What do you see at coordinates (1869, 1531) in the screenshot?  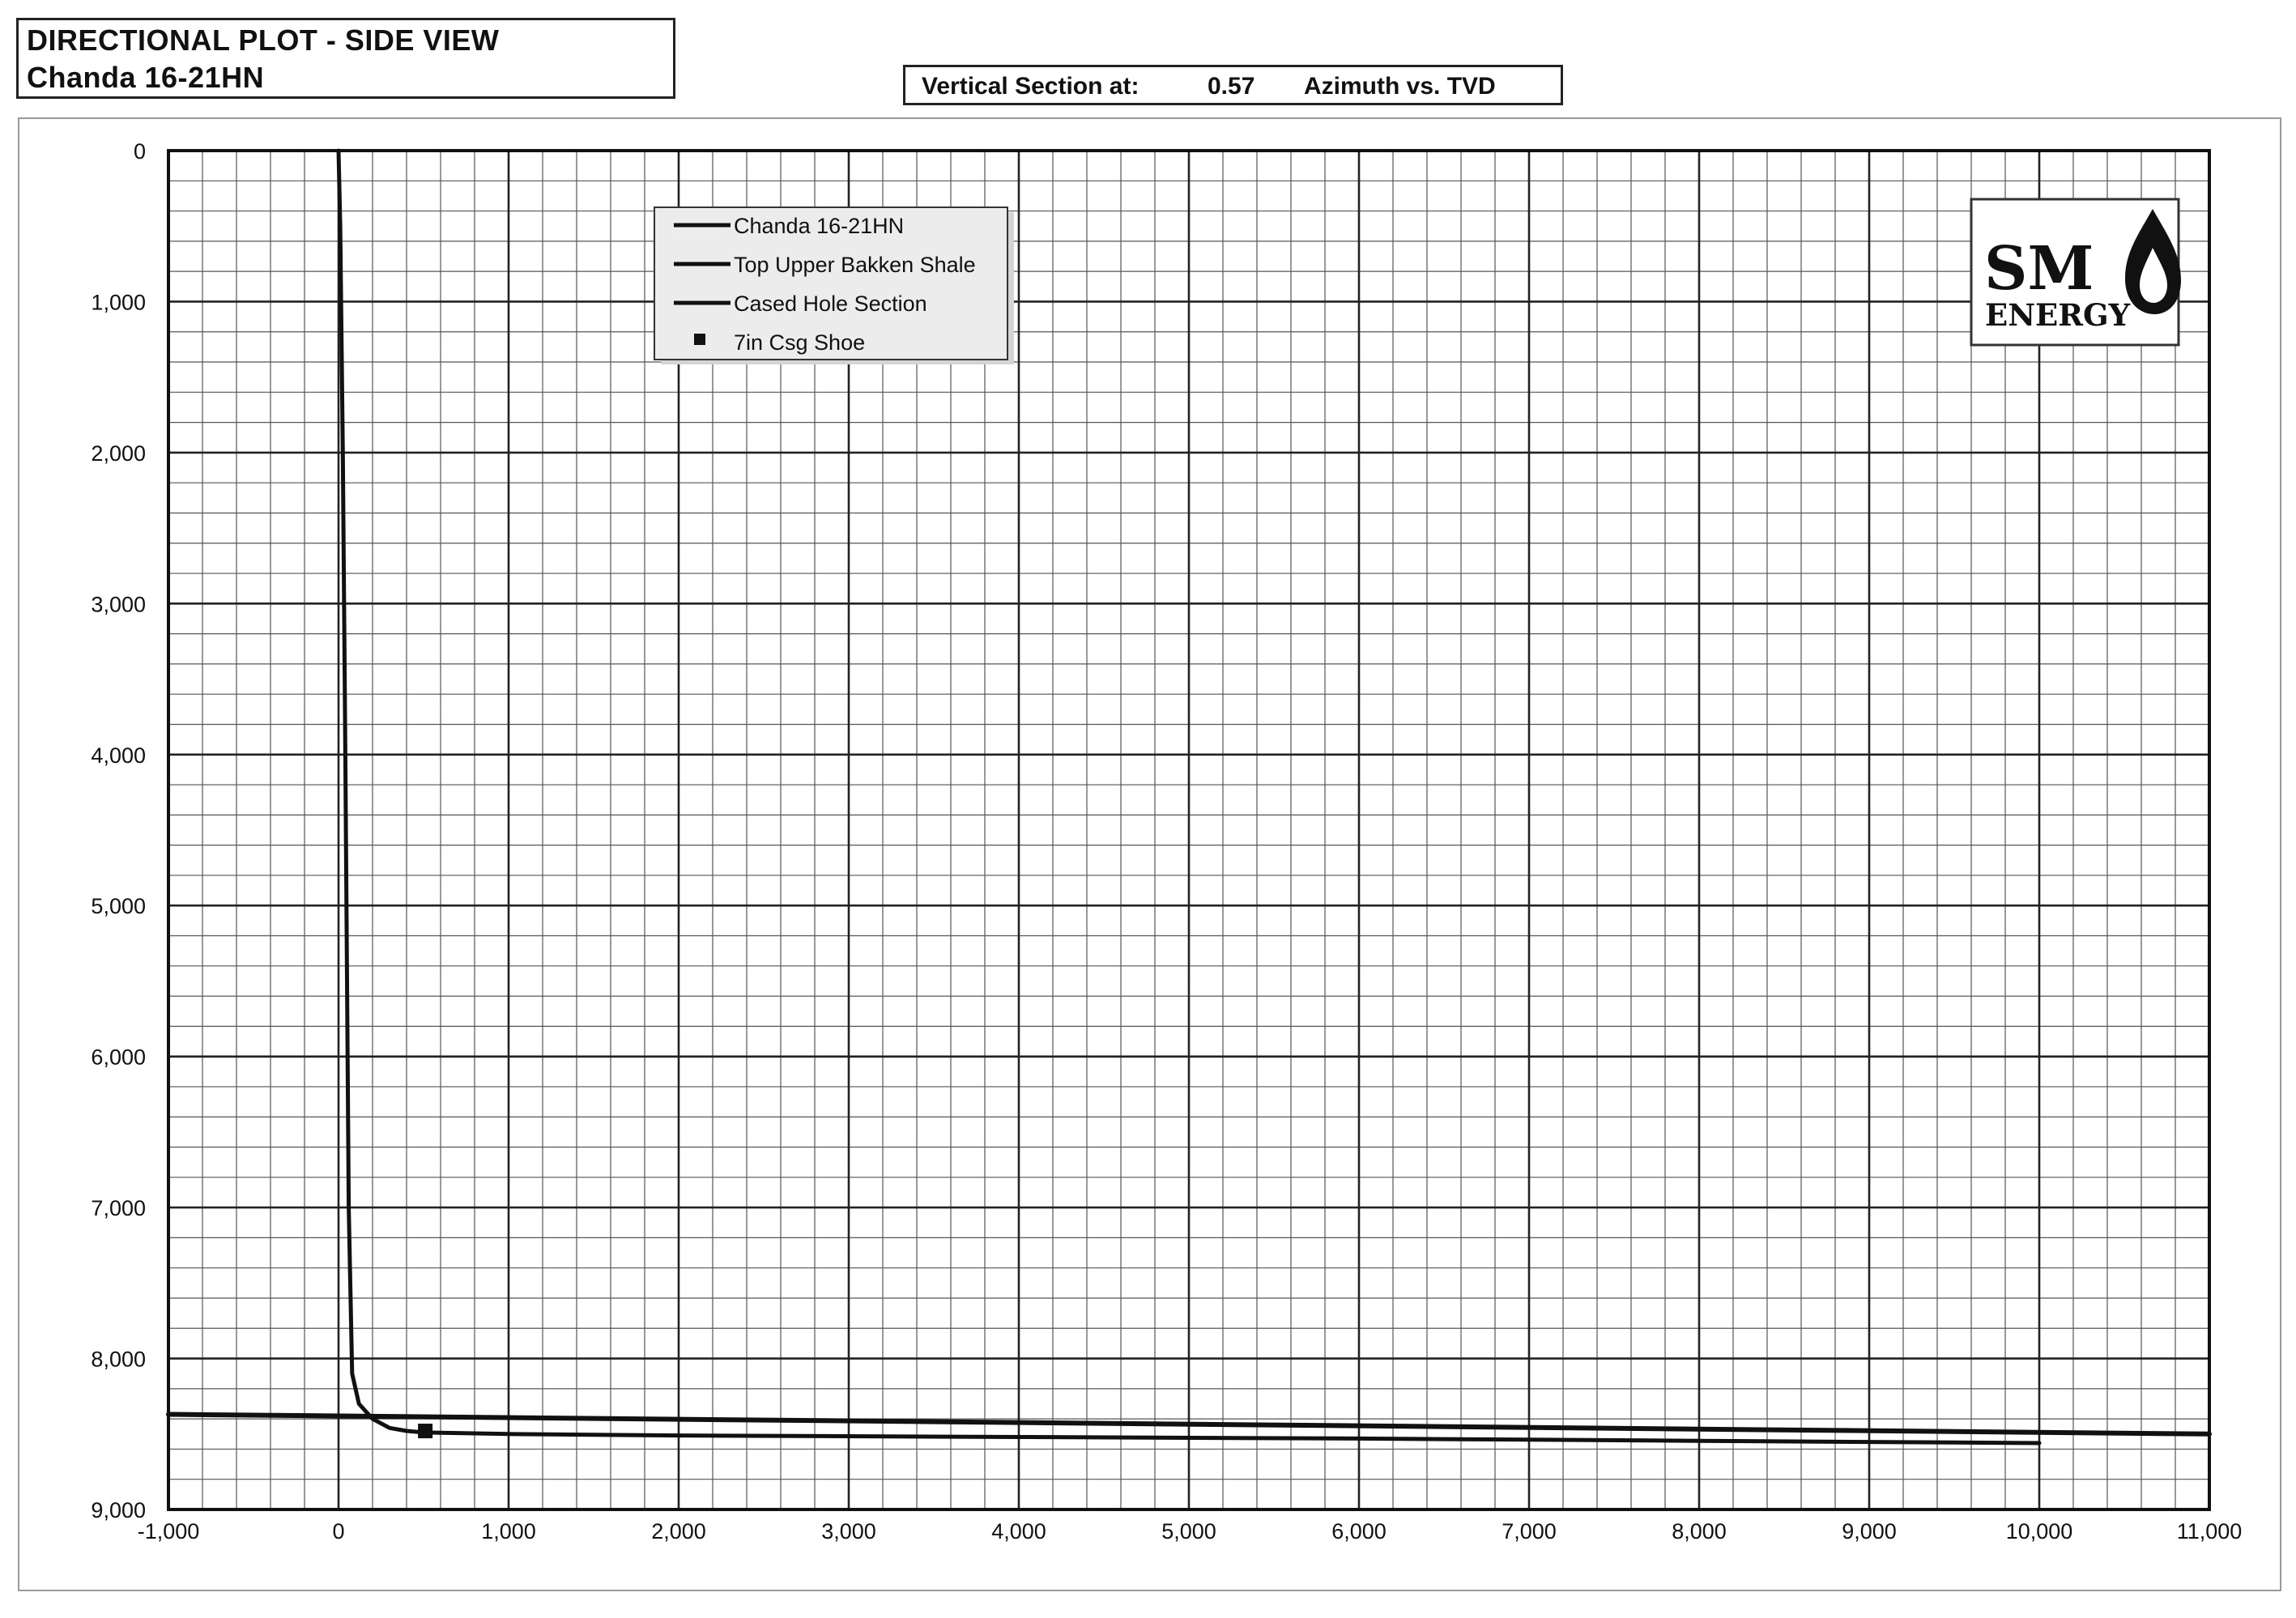 I see `x-tick-label: 9,000` at bounding box center [1869, 1531].